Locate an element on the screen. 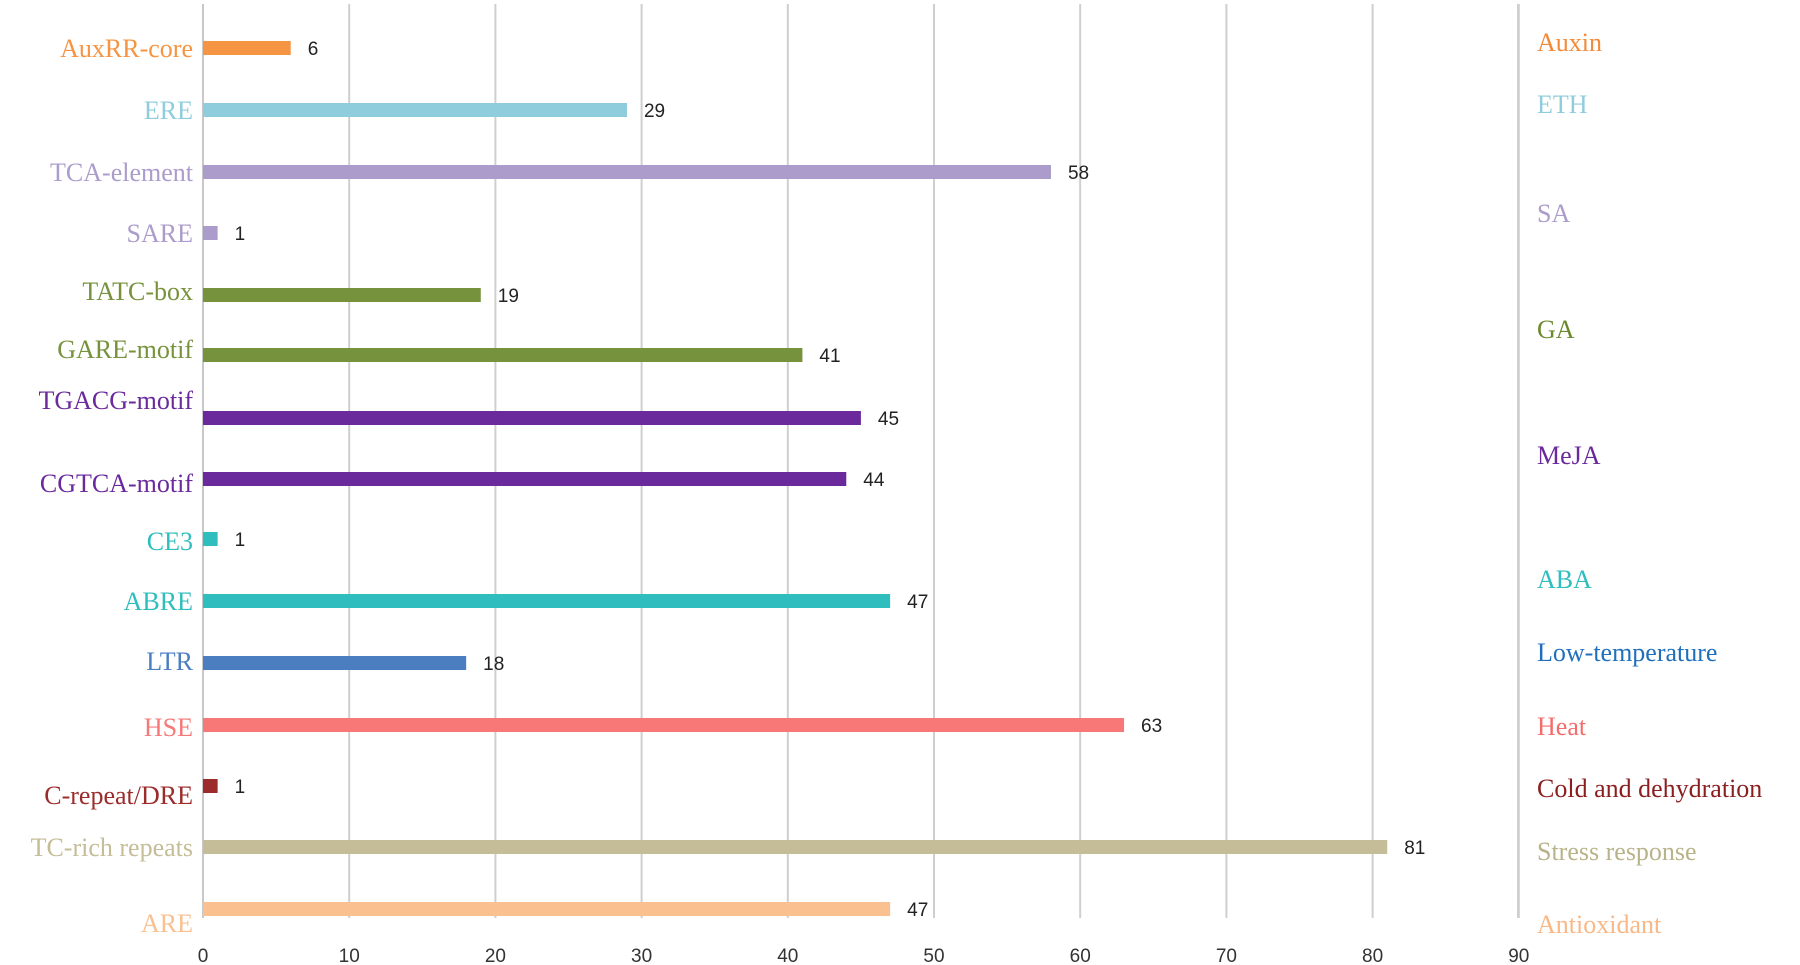  group-label: Antioxidant is located at coordinates (1599, 924).